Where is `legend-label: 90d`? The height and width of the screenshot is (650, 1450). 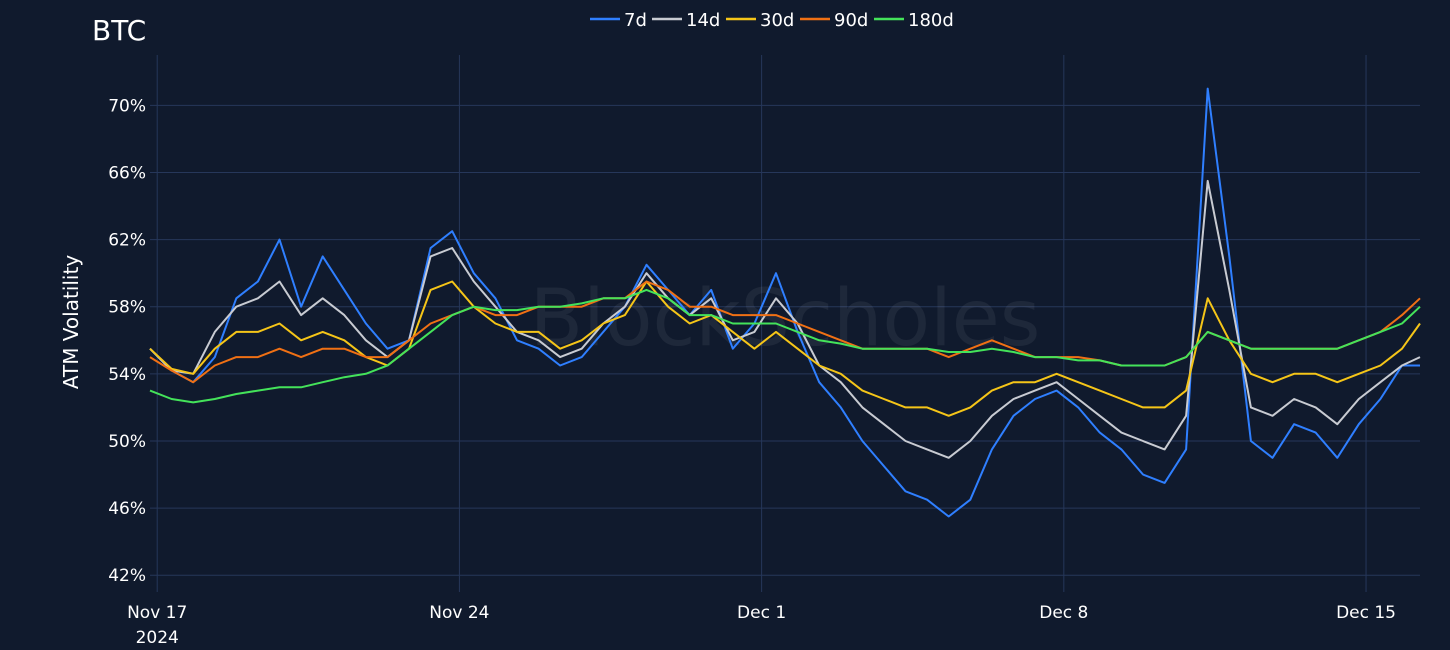 legend-label: 90d is located at coordinates (851, 20).